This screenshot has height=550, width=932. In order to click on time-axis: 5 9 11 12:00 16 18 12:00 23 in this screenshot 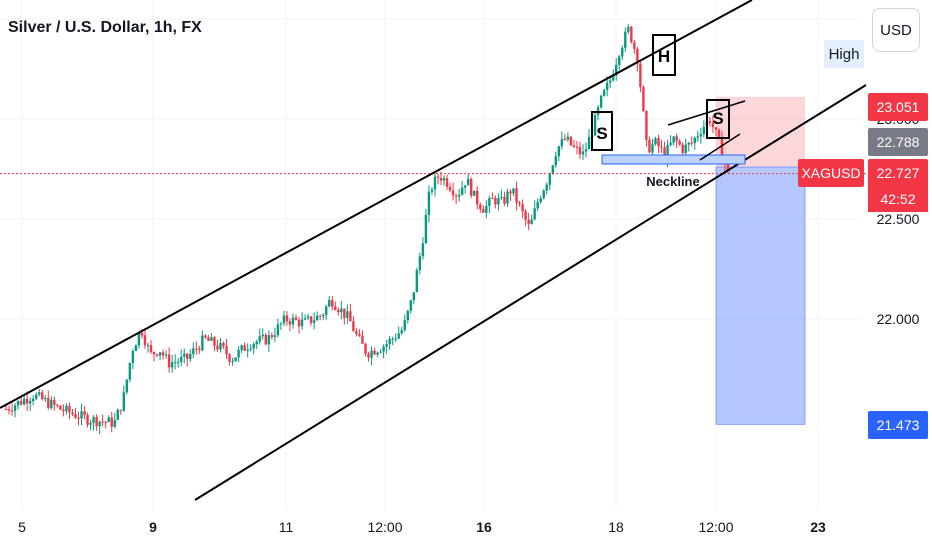, I will do `click(422, 527)`.